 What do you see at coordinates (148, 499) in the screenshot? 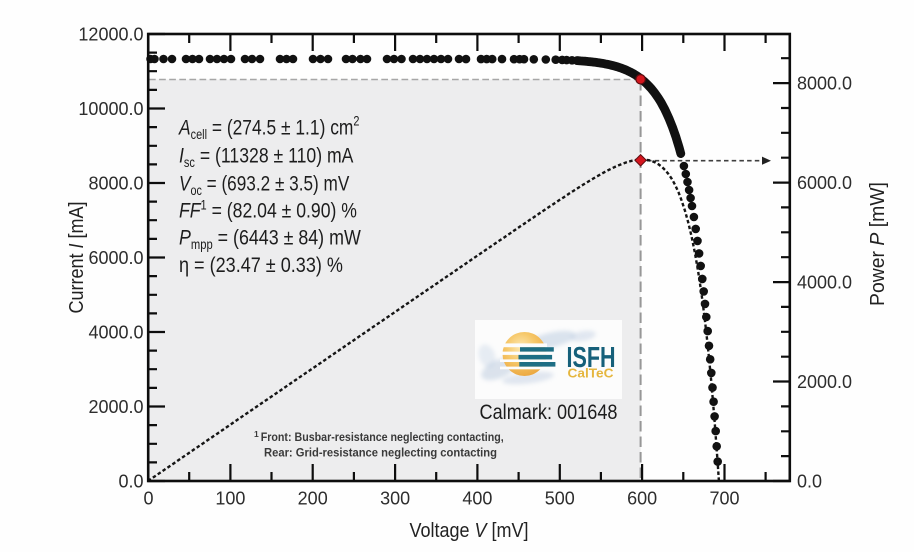
I see `svg-text: 0` at bounding box center [148, 499].